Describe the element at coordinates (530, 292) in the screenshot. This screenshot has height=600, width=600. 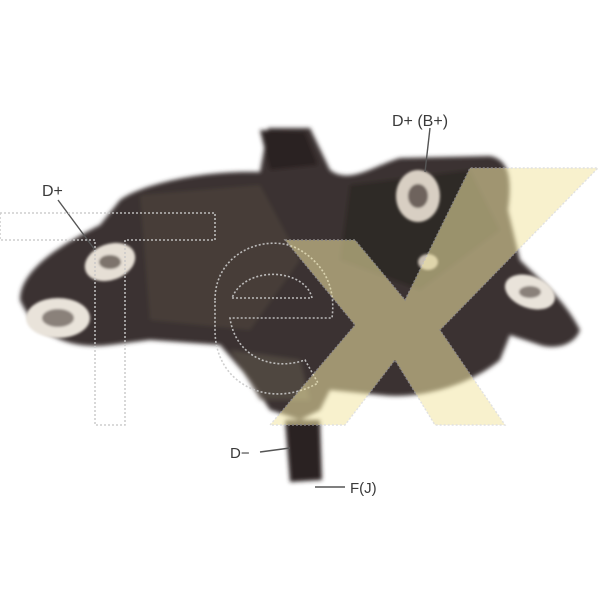
I see `terminal-right` at that location.